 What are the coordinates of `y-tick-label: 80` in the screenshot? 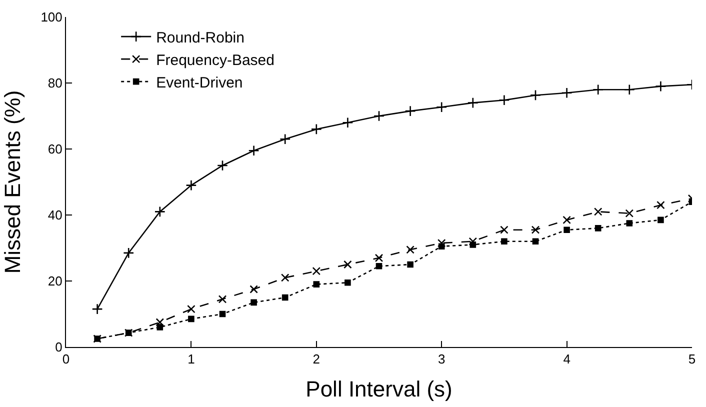 It's located at (55, 83).